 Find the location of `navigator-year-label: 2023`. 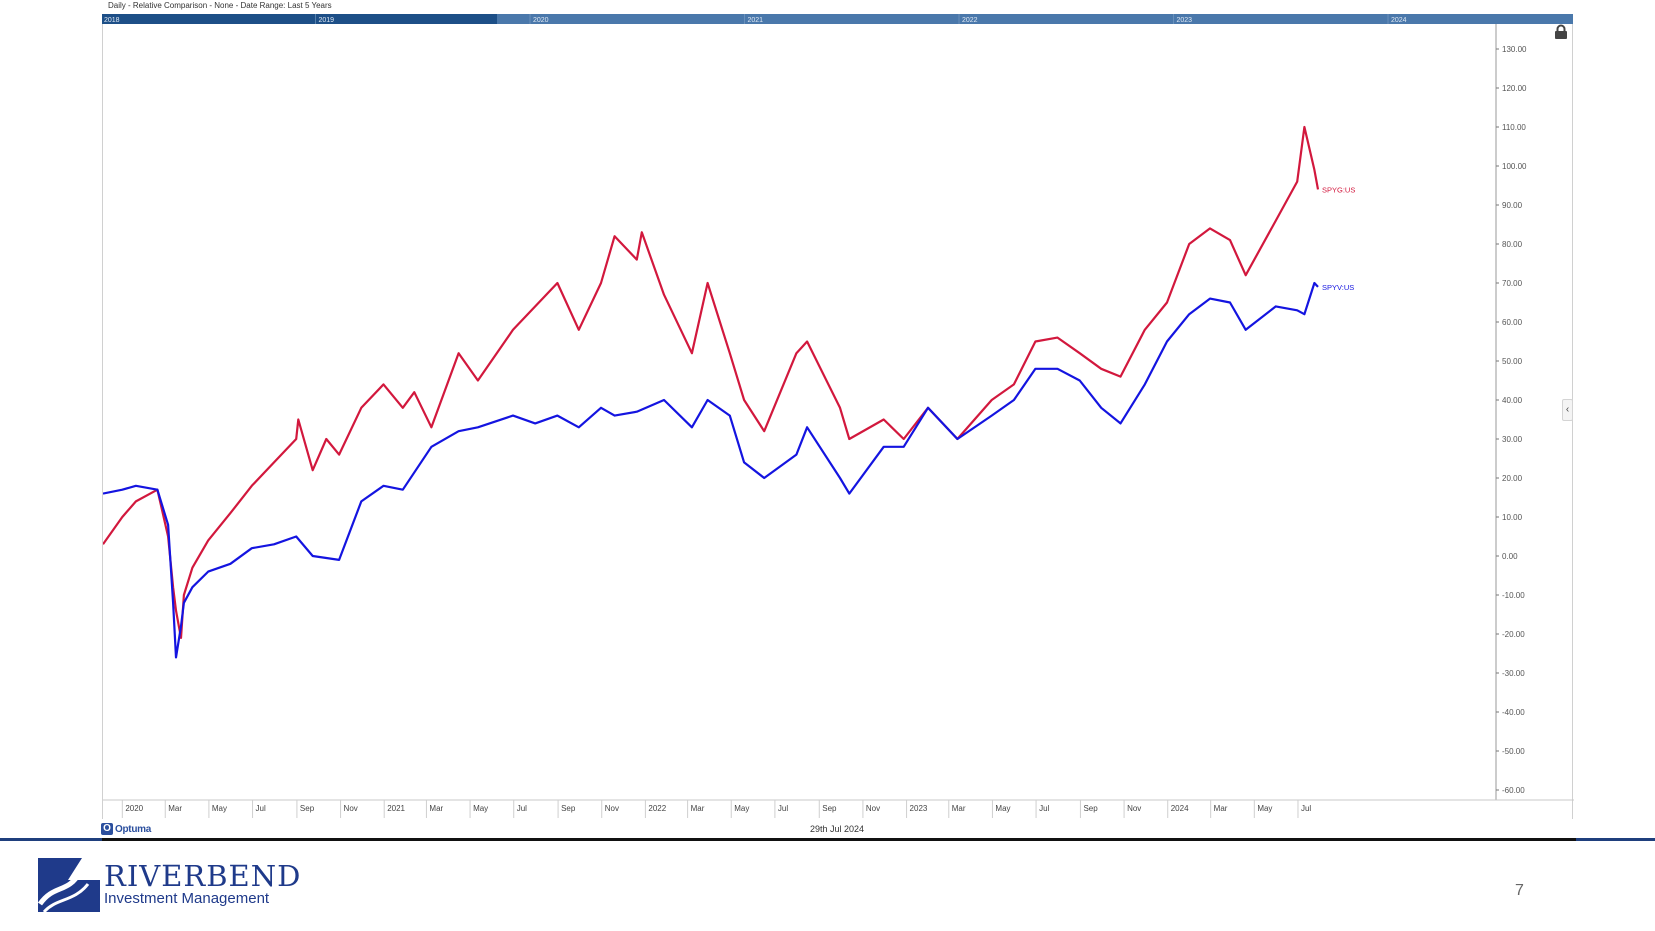

navigator-year-label: 2023 is located at coordinates (1185, 20).